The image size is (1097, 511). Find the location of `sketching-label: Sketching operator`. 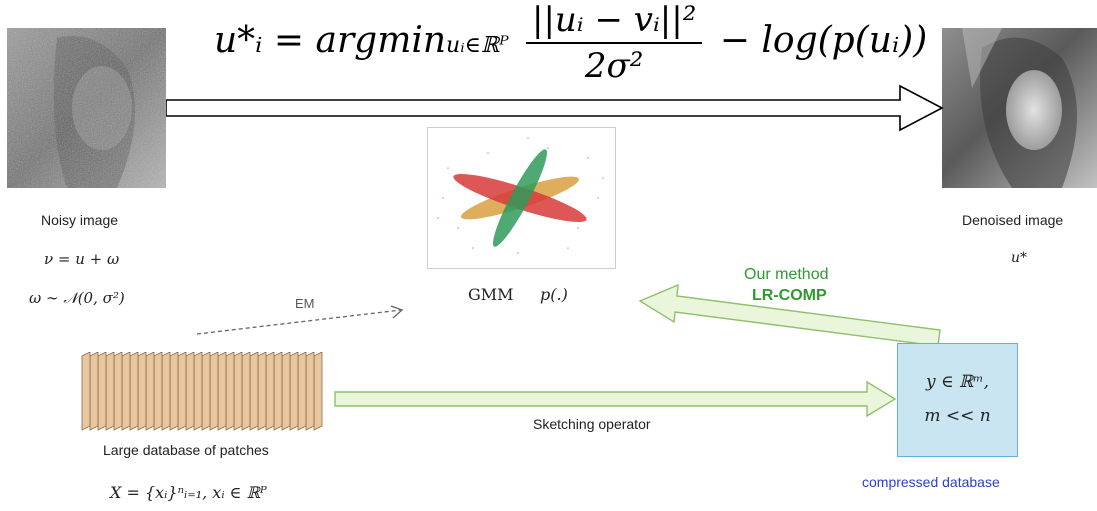

sketching-label: Sketching operator is located at coordinates (592, 424).